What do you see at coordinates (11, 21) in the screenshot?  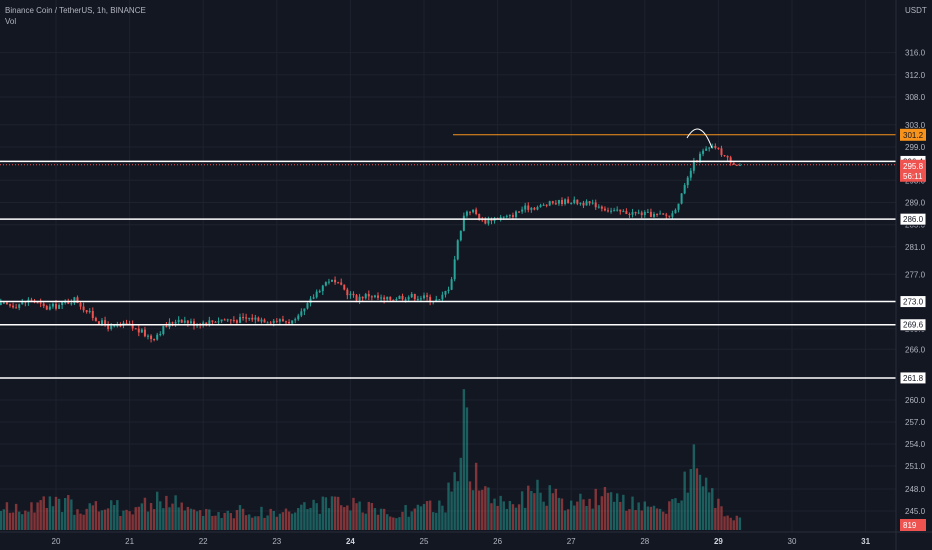 I see `volume-indicator-label: Vol` at bounding box center [11, 21].